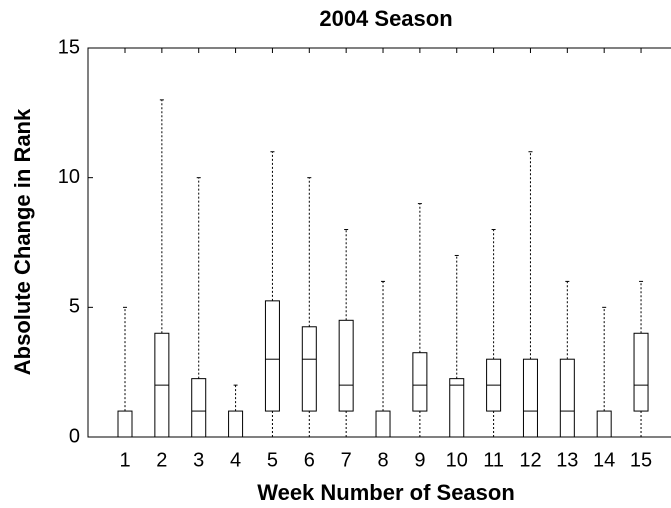 This screenshot has width=671, height=508. I want to click on x-tick-label: 13, so click(567, 460).